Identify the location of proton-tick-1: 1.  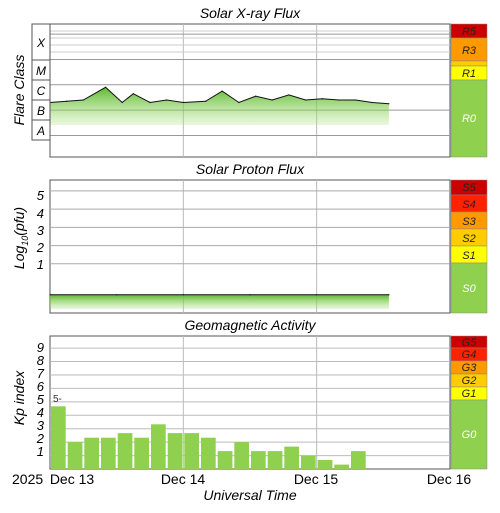
(40, 264).